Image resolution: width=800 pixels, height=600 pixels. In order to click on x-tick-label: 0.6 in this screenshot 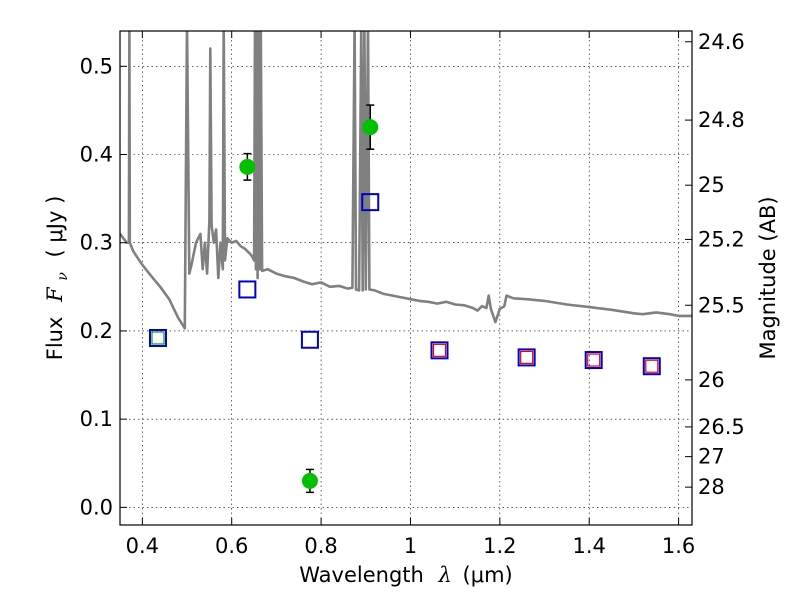, I will do `click(231, 546)`.